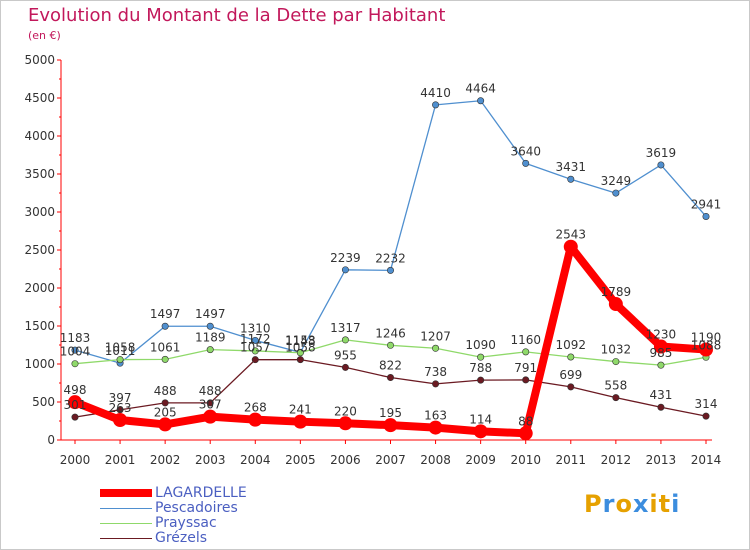 Image resolution: width=750 pixels, height=550 pixels. I want to click on x-tick-label: 2014, so click(706, 460).